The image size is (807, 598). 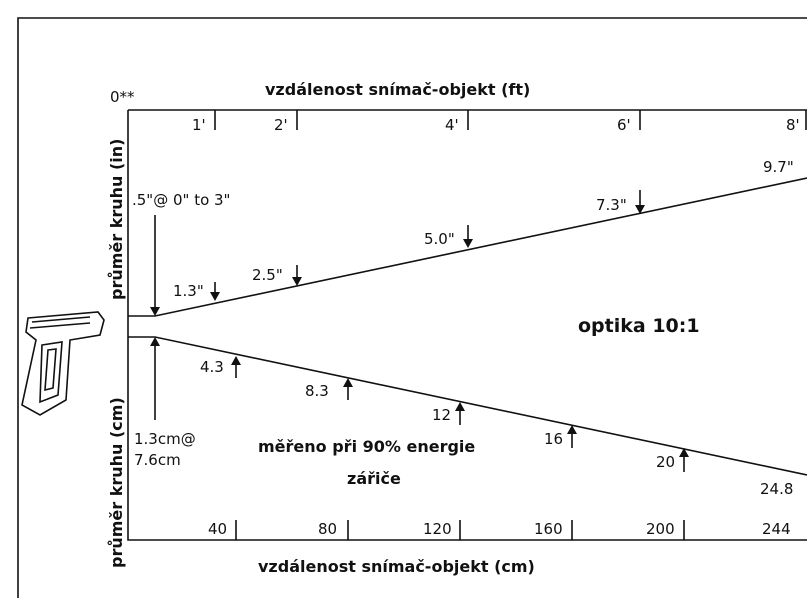 What do you see at coordinates (122, 97) in the screenshot?
I see `origin-label: 0**` at bounding box center [122, 97].